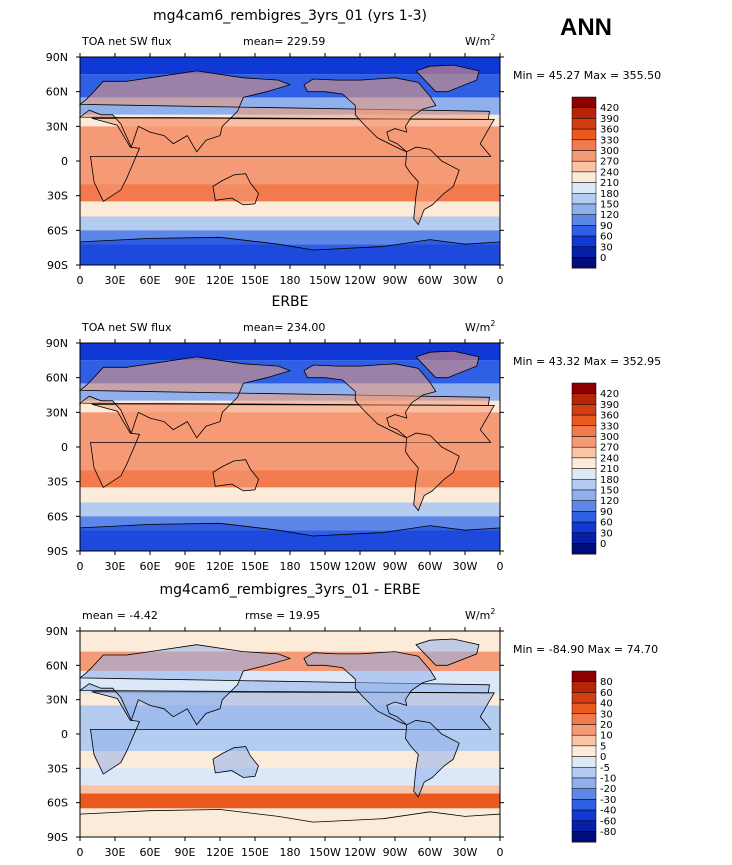 The image size is (732, 865). What do you see at coordinates (57, 343) in the screenshot?
I see `y-tick-label: 90N` at bounding box center [57, 343].